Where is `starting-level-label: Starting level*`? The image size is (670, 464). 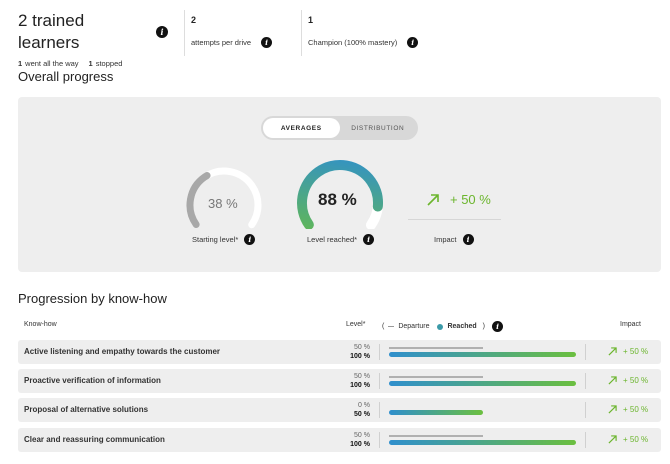
starting-level-label: Starting level* is located at coordinates (215, 239).